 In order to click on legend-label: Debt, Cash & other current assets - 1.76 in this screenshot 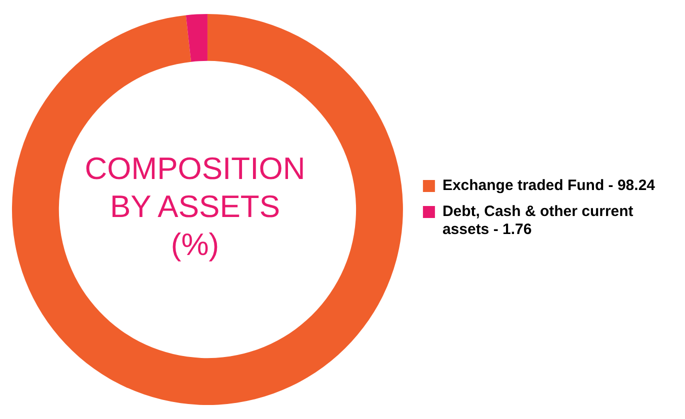, I will do `click(538, 220)`.